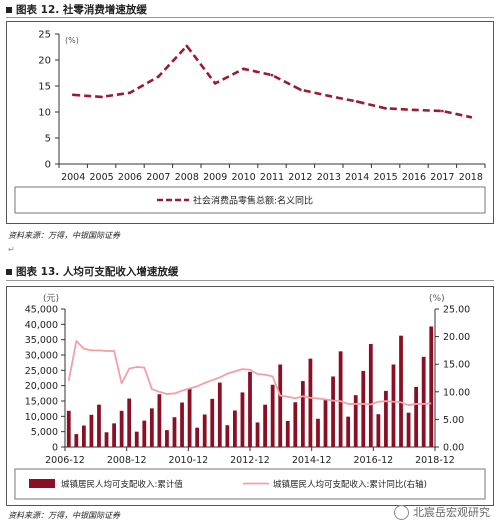 This screenshot has width=500, height=526. What do you see at coordinates (102, 177) in the screenshot?
I see `x-tick-label: 2005` at bounding box center [102, 177].